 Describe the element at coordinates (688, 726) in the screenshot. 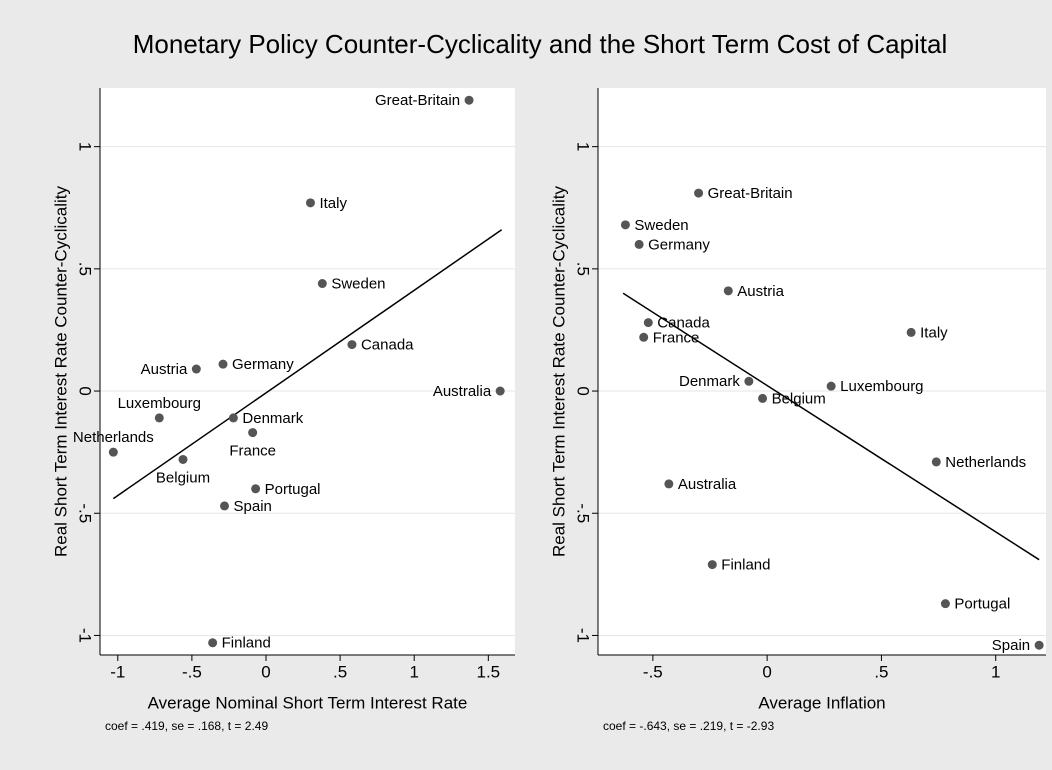

I see `note: coef = -.643, se = .219, t = -2.93` at that location.